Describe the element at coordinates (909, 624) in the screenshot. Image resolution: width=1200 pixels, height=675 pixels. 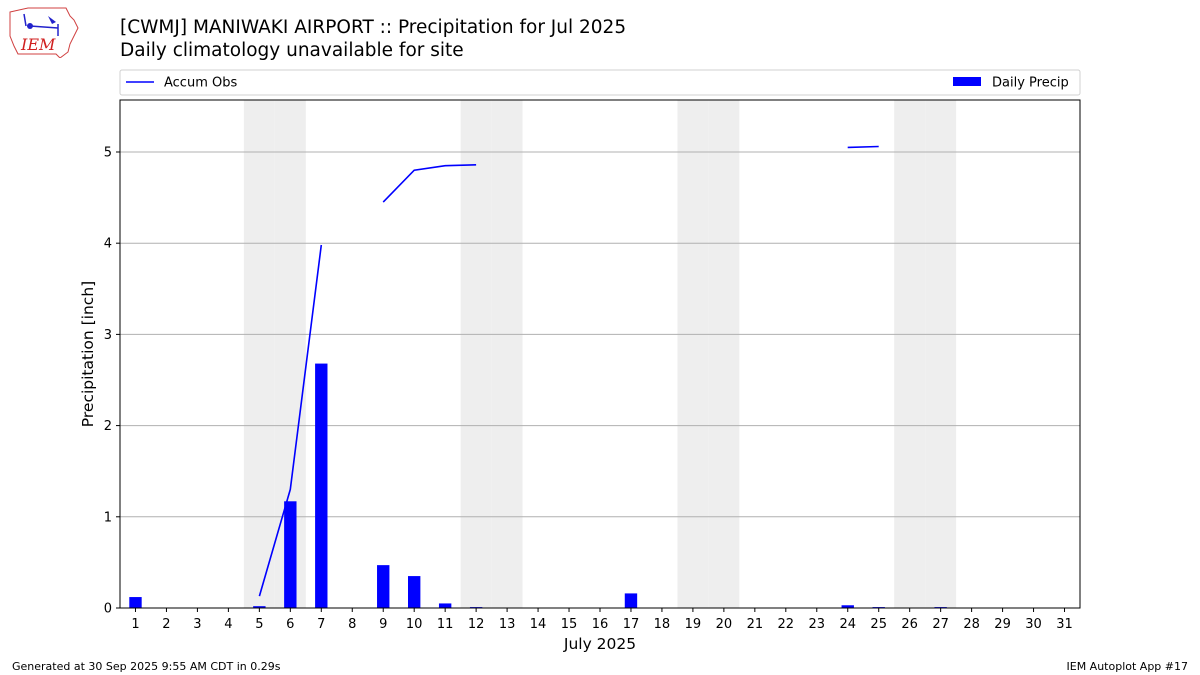
I see `x-tick-label: 26` at that location.